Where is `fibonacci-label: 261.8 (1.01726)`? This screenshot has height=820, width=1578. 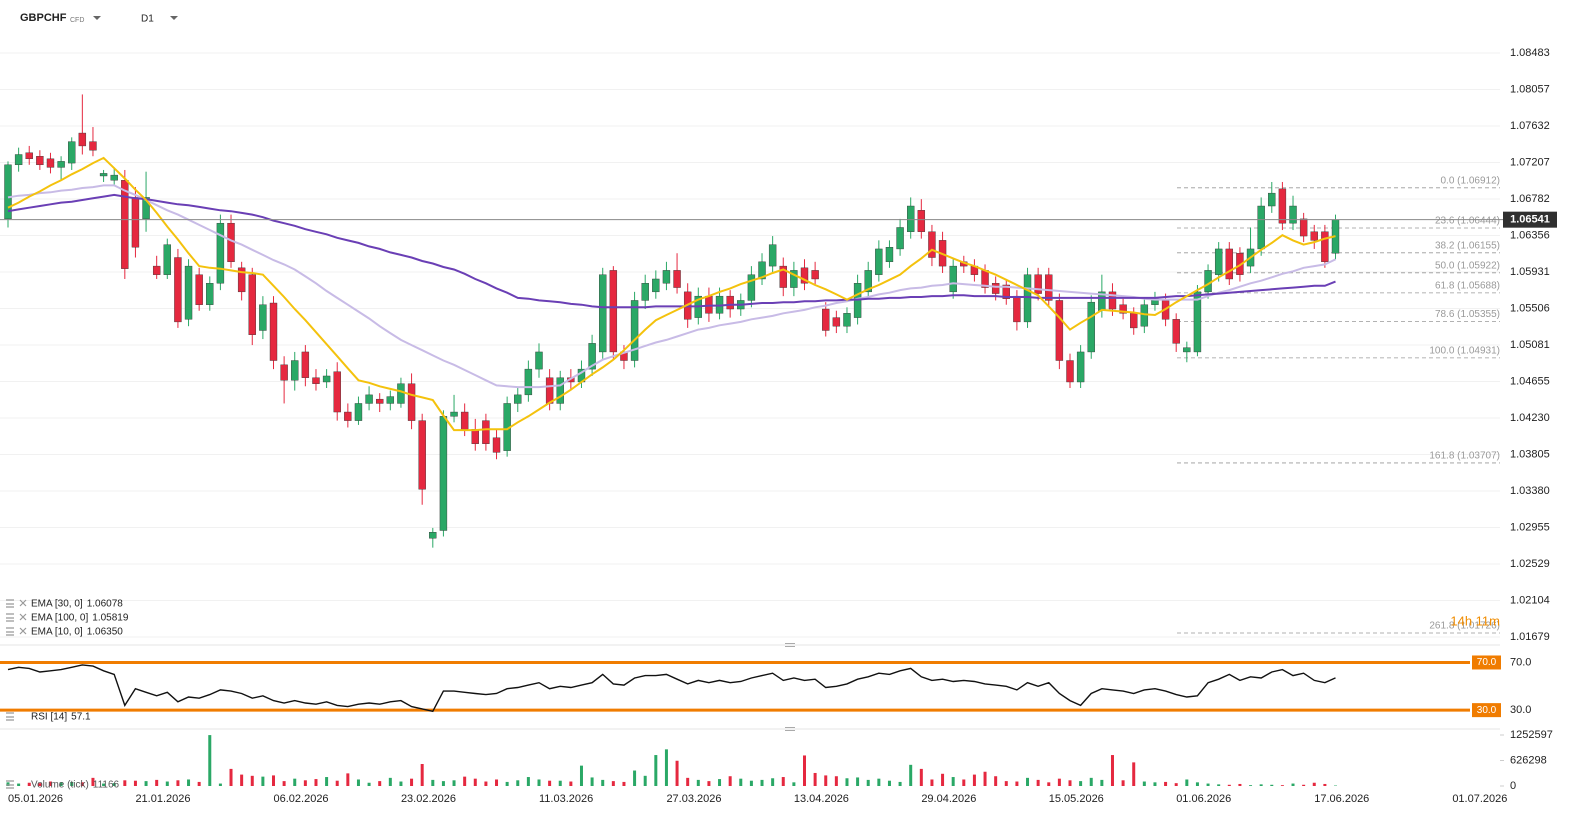 fibonacci-label: 261.8 (1.01726) is located at coordinates (1464, 626).